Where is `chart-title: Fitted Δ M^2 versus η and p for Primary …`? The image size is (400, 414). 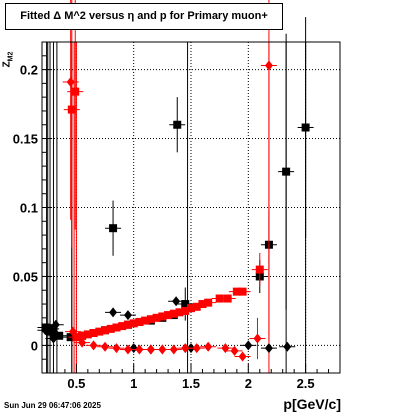 chart-title: Fitted Δ M^2 versus η and p for Primary … is located at coordinates (144, 16).